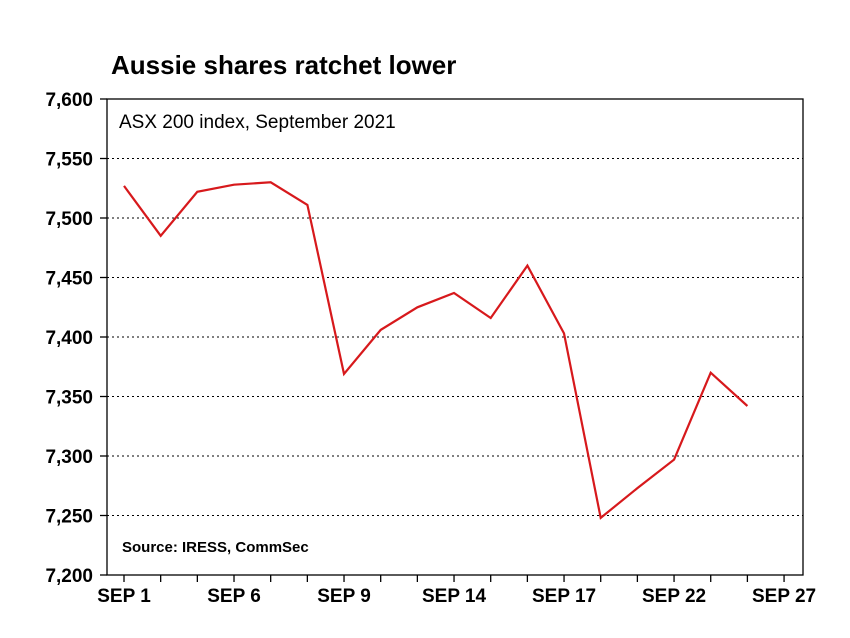 Image resolution: width=850 pixels, height=638 pixels. Describe the element at coordinates (69, 576) in the screenshot. I see `y-tick-label: 7,200` at that location.